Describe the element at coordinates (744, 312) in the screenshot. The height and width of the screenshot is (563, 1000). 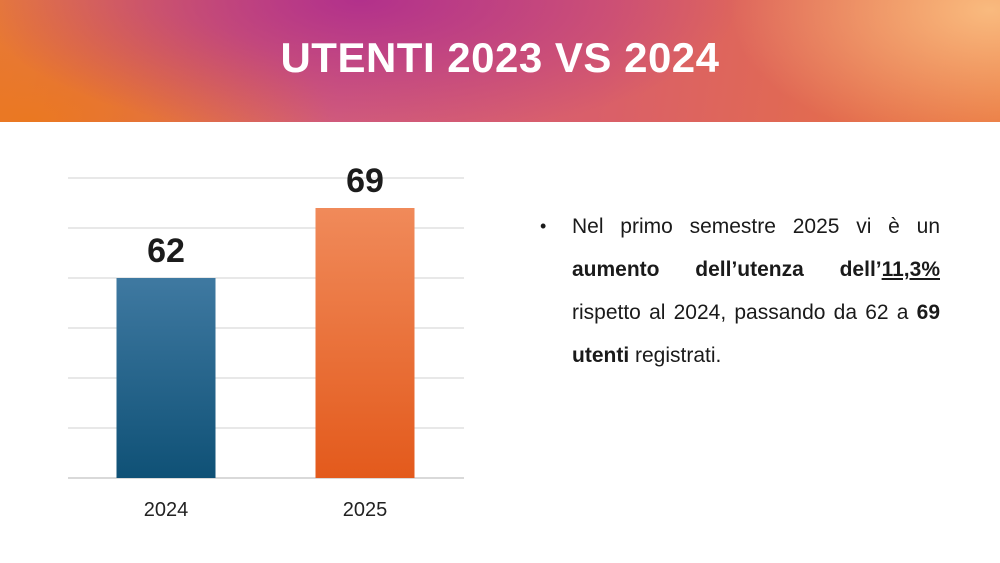
I see `text-part-2: rispetto al 2024, passando da 62 a` at that location.